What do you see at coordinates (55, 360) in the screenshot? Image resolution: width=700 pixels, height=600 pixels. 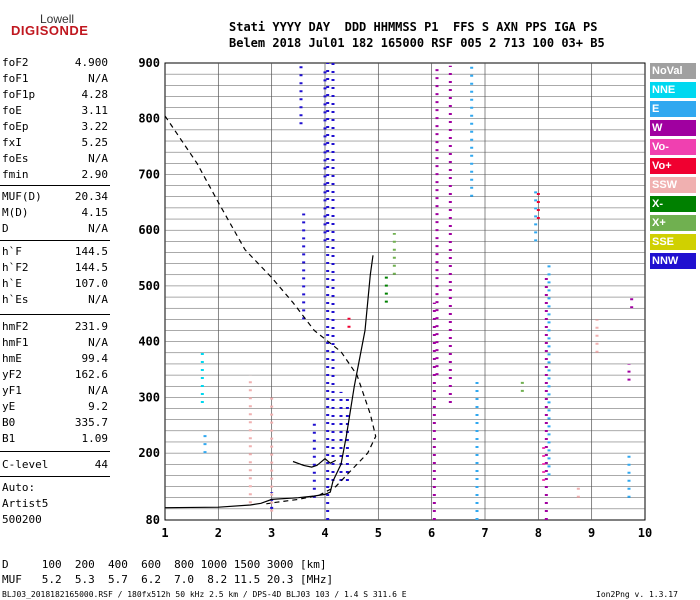 I see `param-row: hmE 99.4` at bounding box center [55, 360].